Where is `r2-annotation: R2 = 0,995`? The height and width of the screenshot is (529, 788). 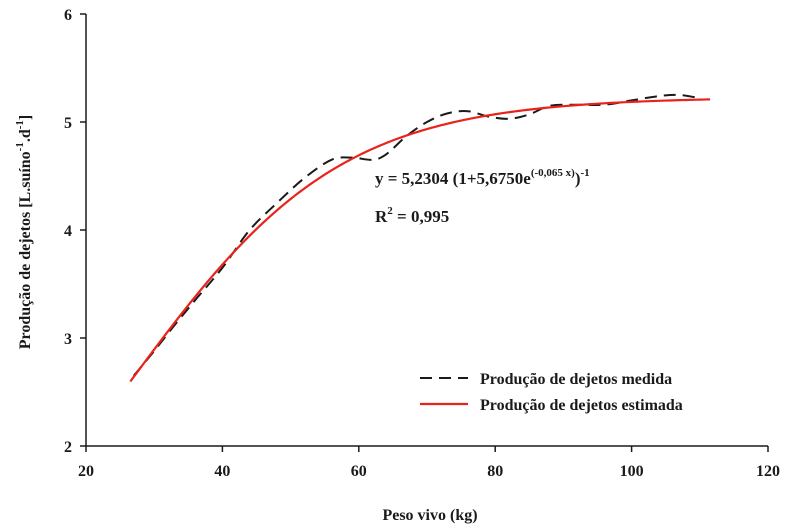
r2-annotation: R2 = 0,995 is located at coordinates (412, 215).